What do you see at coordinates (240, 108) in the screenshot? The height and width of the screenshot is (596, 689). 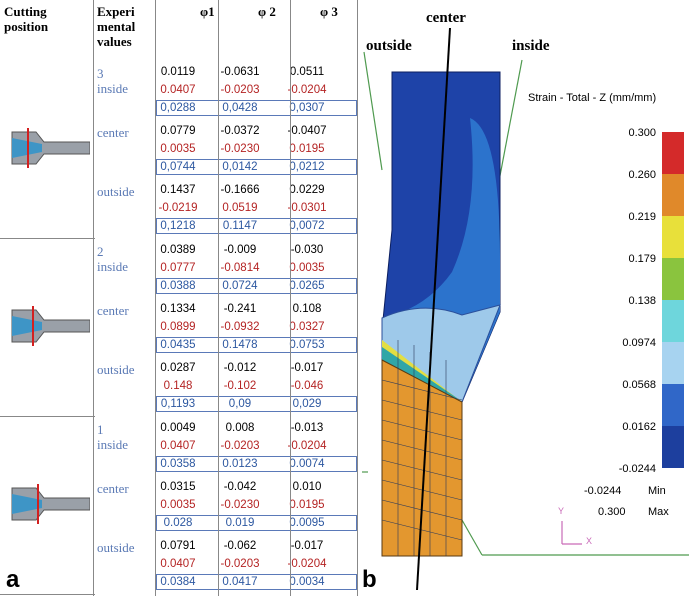 I see `value-cell: 0,0428` at bounding box center [240, 108].